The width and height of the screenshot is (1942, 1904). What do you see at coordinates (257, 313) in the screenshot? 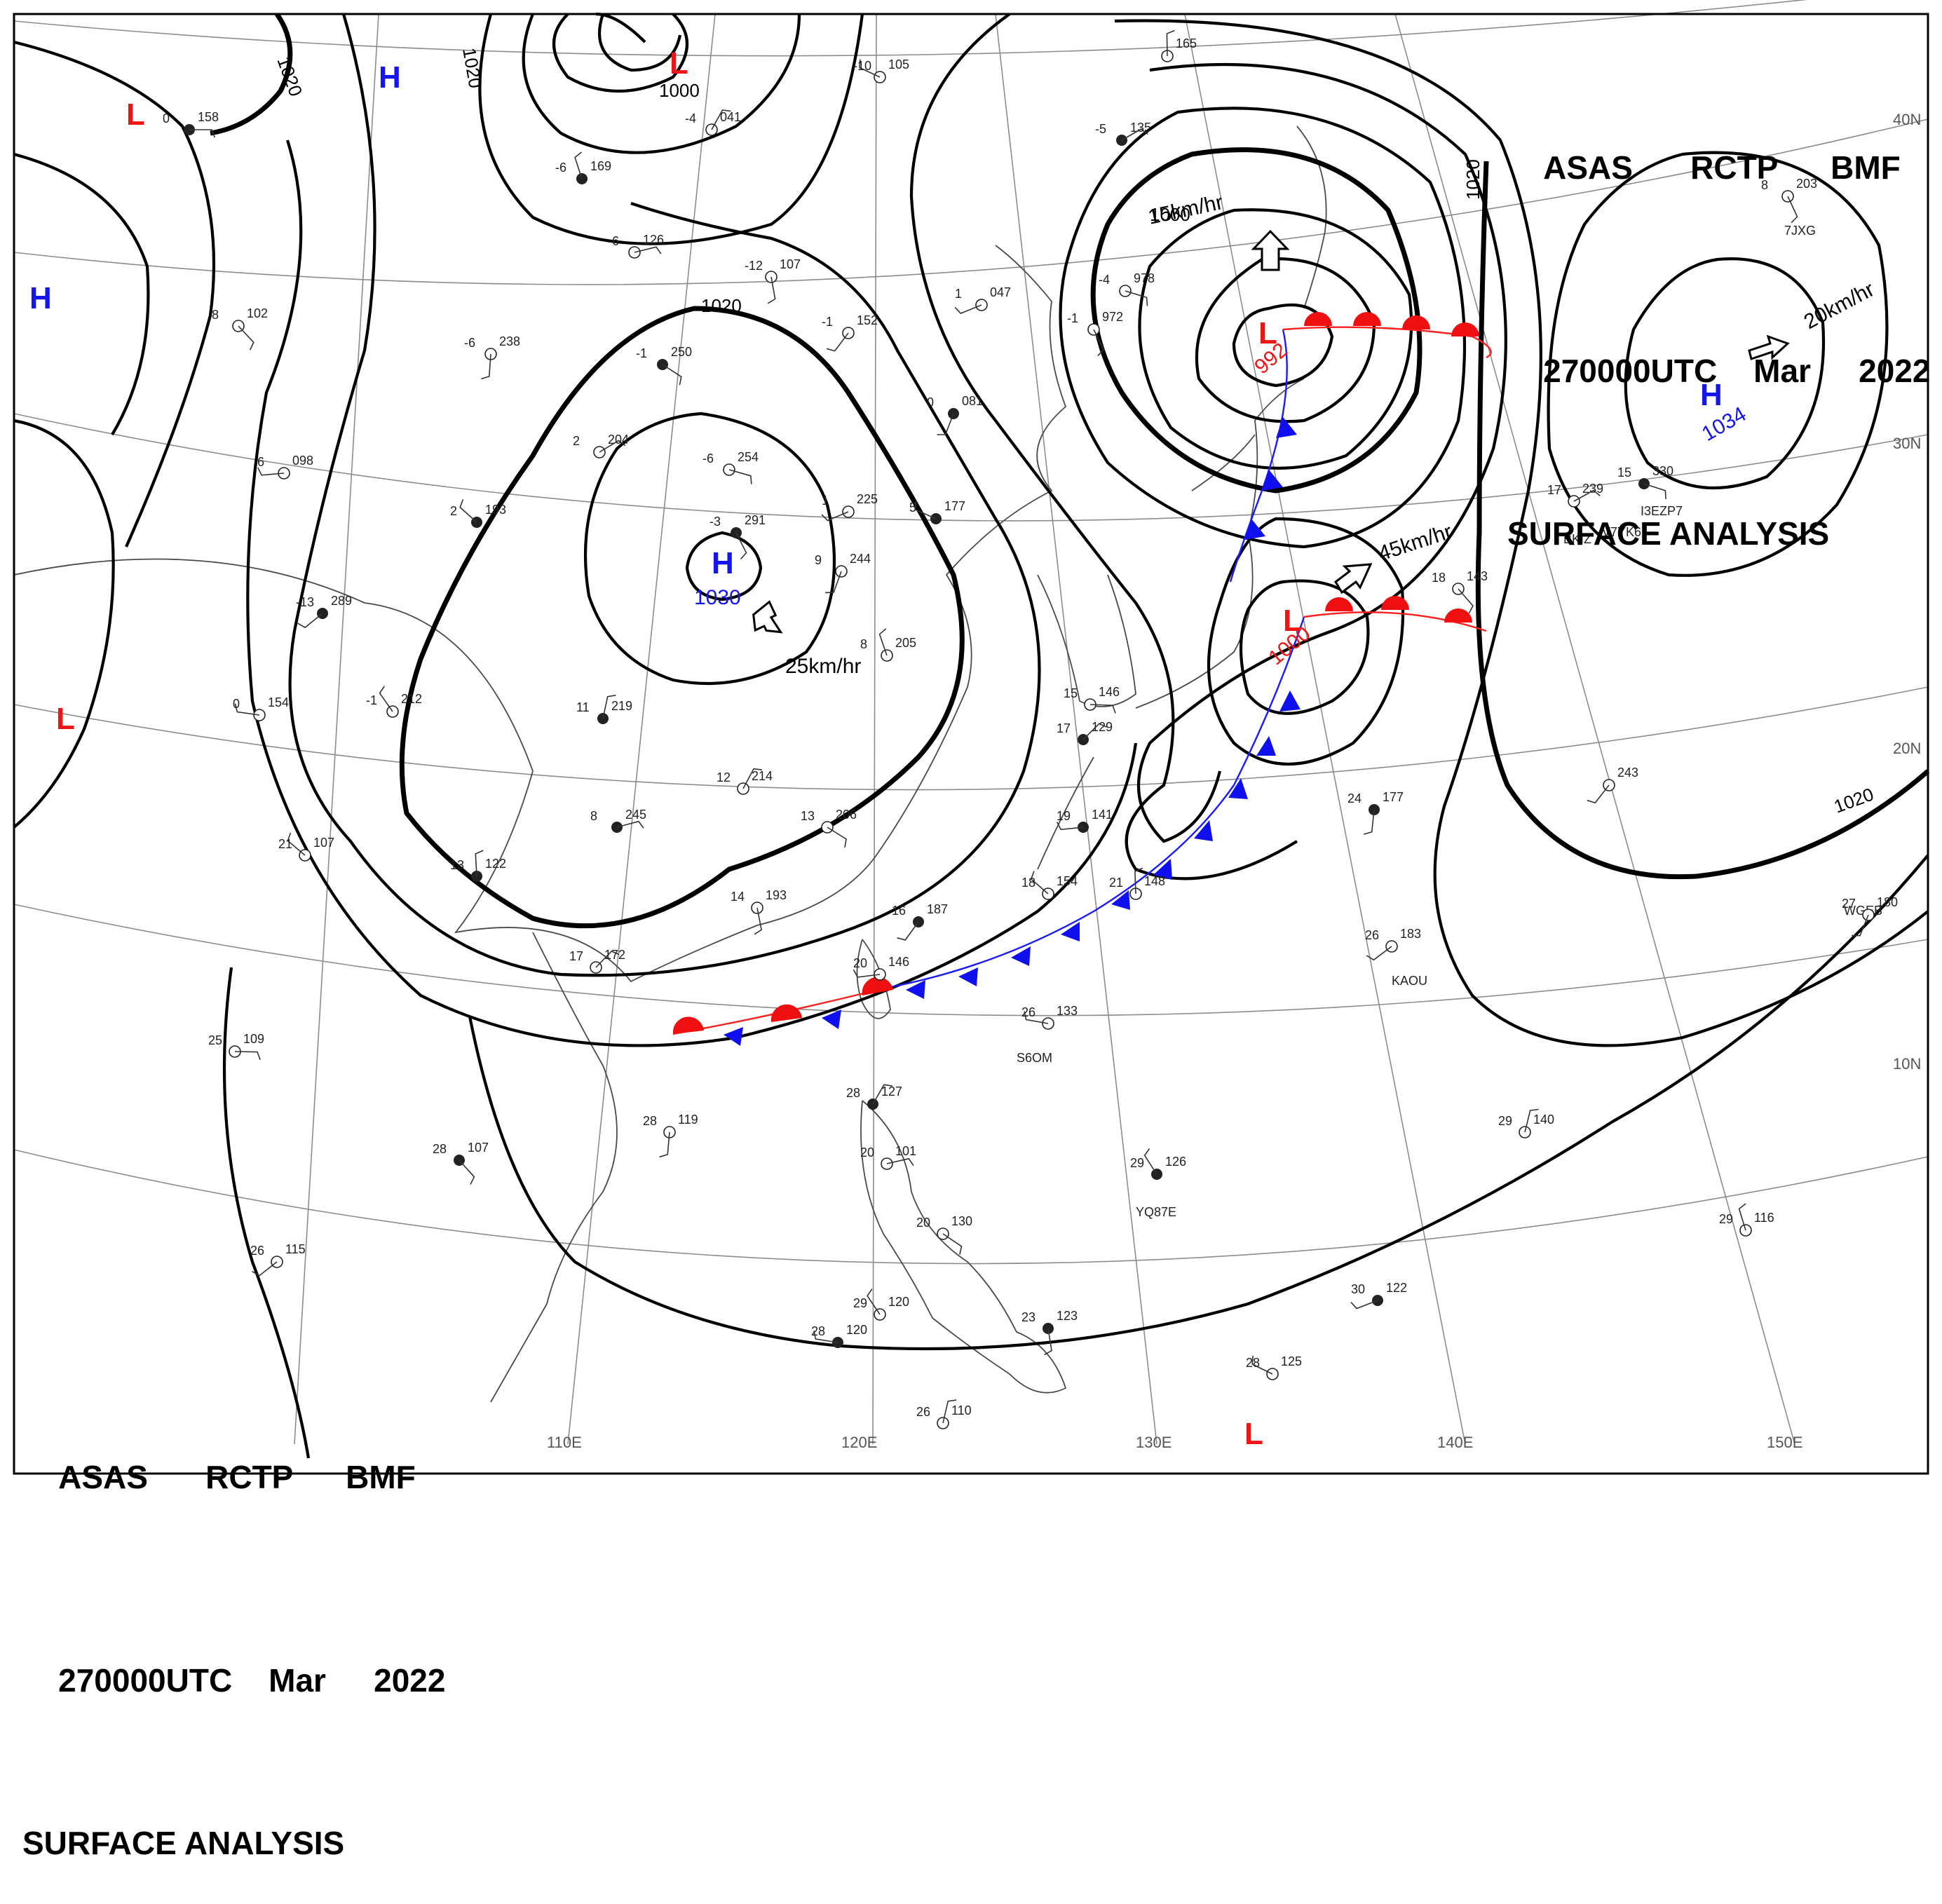
I see `station-pressure: 102` at bounding box center [257, 313].